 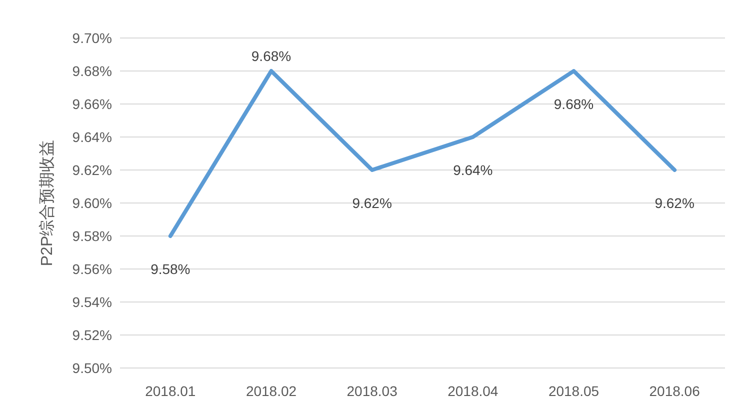 I want to click on y-tick-label: 9.58%, so click(x=92, y=236).